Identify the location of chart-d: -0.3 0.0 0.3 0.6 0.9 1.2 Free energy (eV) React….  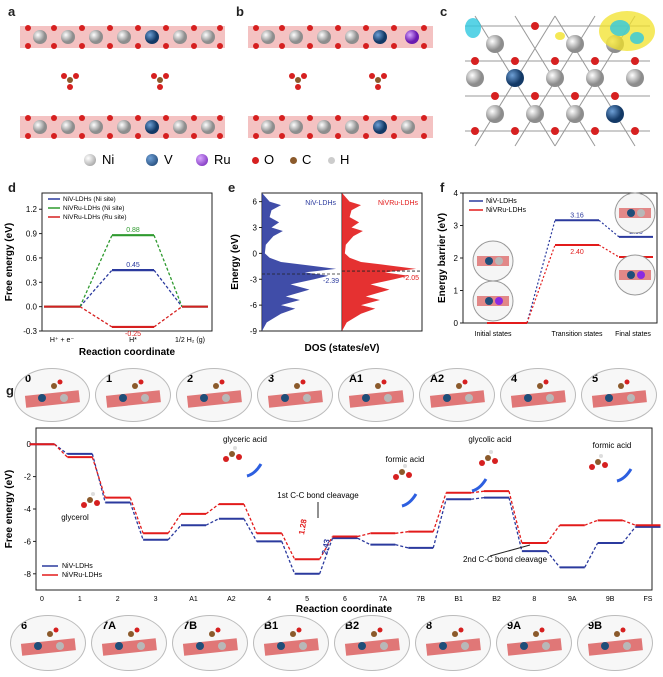
(108, 275).